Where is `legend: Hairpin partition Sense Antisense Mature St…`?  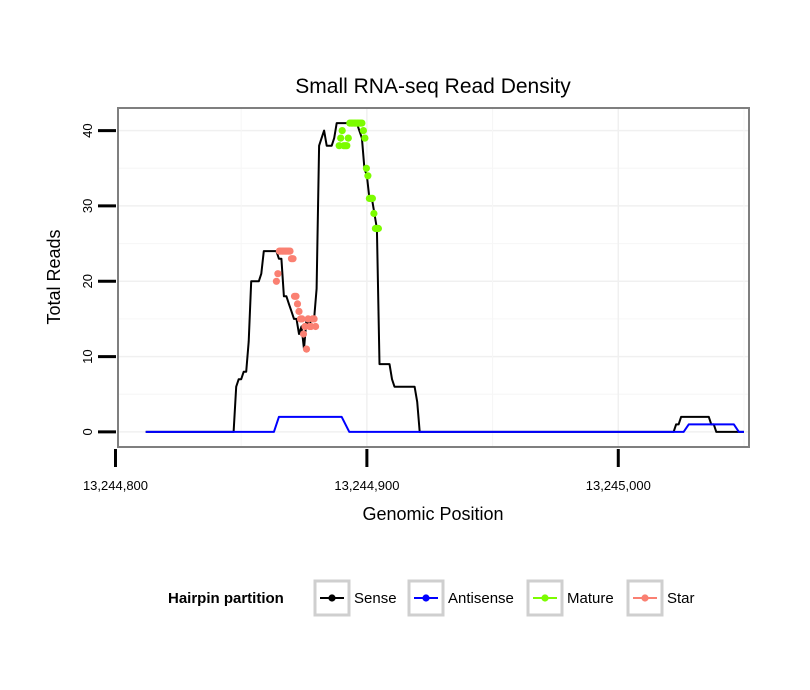 legend: Hairpin partition Sense Antisense Mature St… is located at coordinates (431, 598).